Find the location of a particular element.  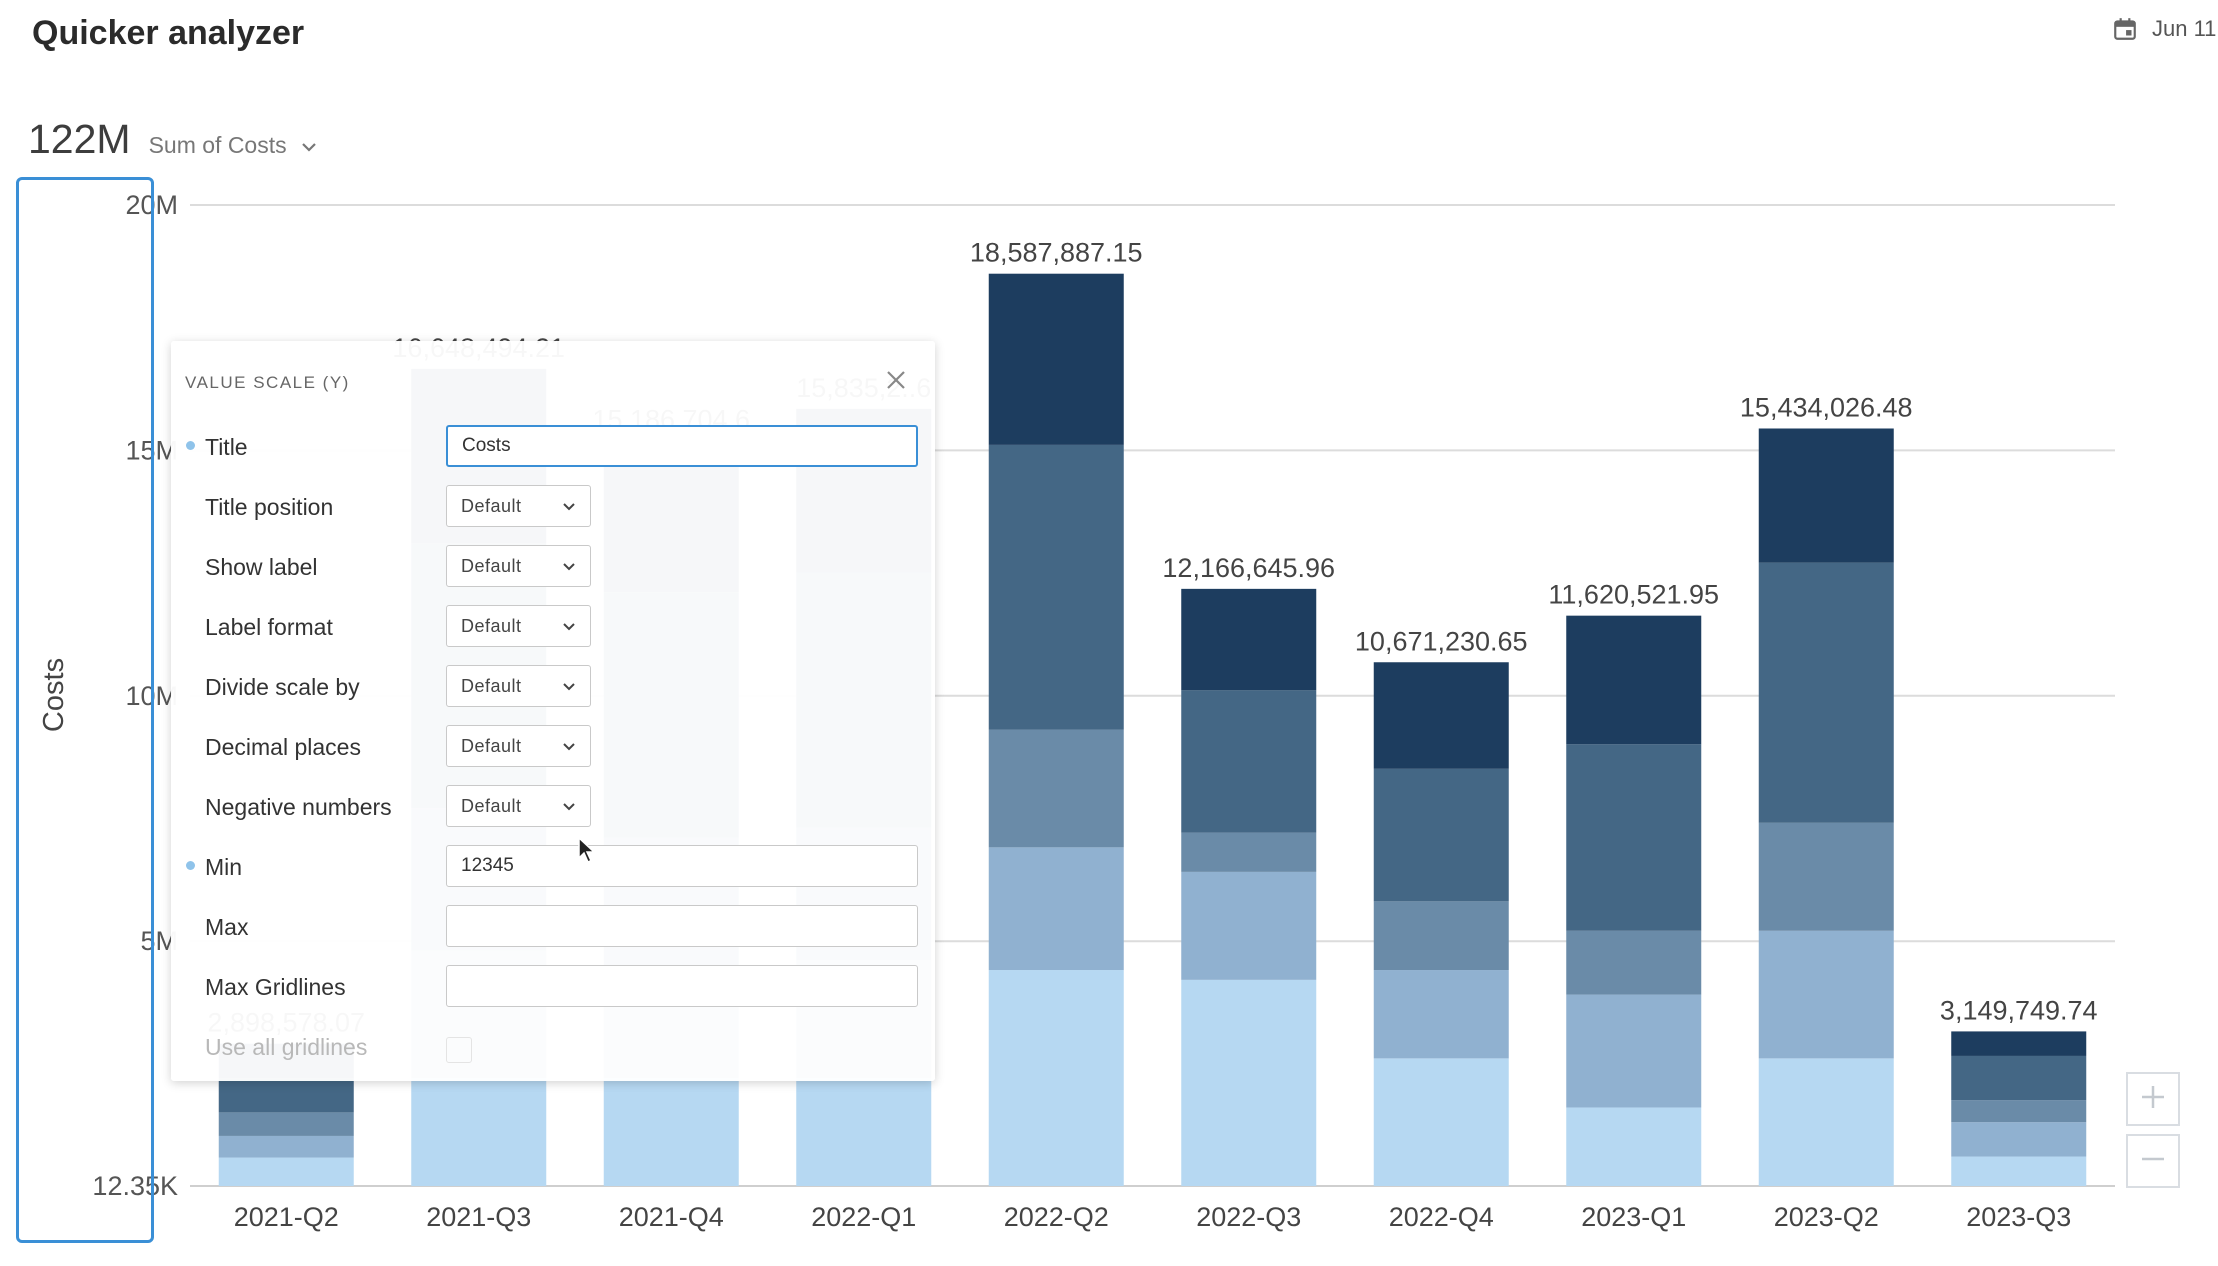

divide-scale-by-label: Divide scale by is located at coordinates (282, 687).